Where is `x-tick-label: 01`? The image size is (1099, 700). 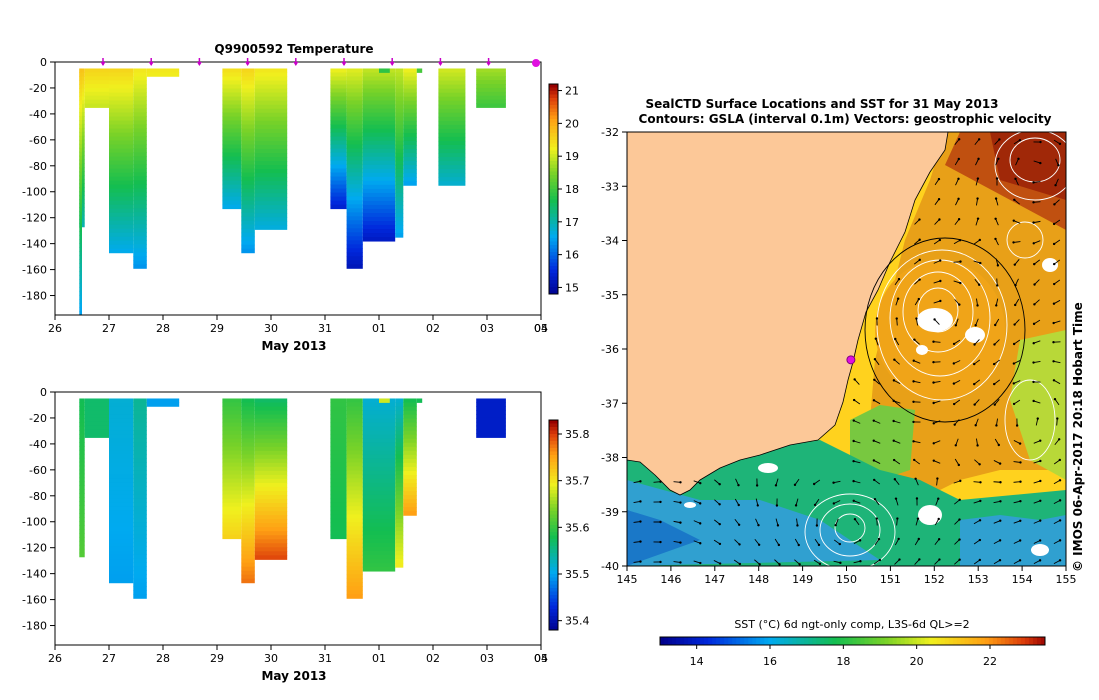
x-tick-label: 01 is located at coordinates (379, 328).